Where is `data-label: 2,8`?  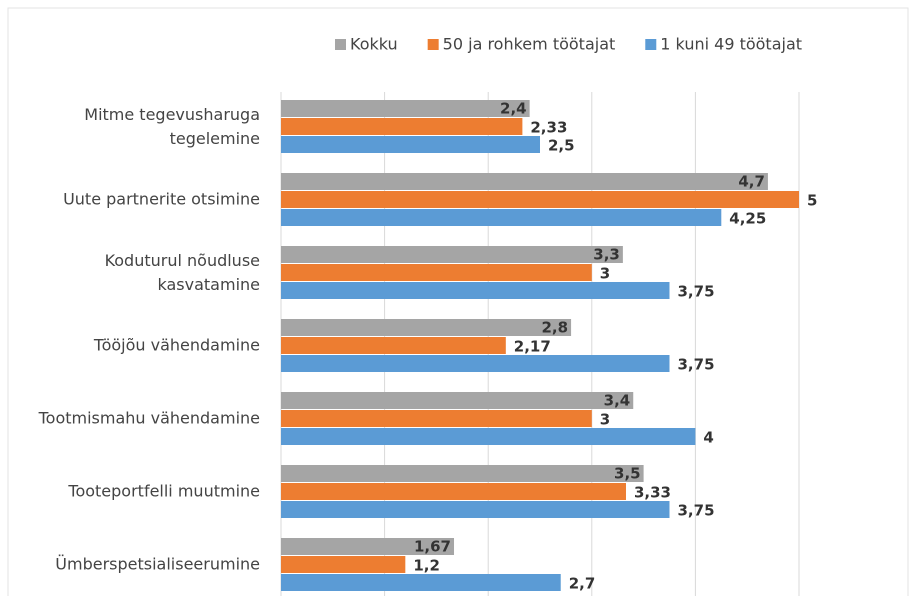
data-label: 2,8 is located at coordinates (555, 328).